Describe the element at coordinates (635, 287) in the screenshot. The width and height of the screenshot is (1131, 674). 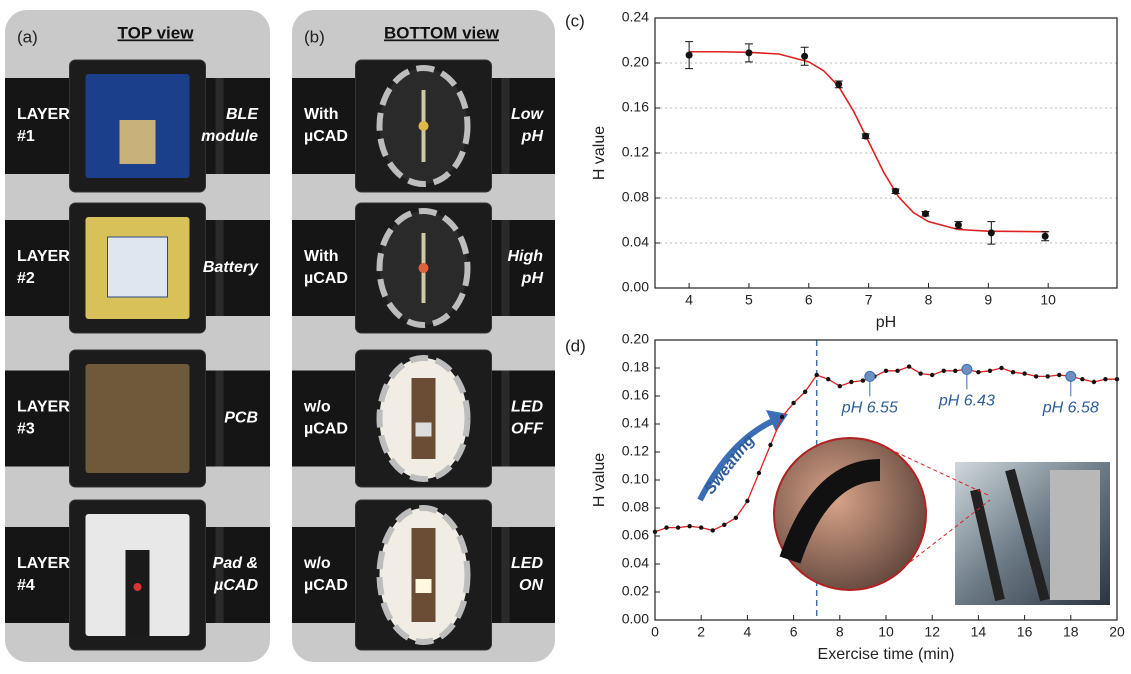
I see `y-tick-label: 0.00` at that location.